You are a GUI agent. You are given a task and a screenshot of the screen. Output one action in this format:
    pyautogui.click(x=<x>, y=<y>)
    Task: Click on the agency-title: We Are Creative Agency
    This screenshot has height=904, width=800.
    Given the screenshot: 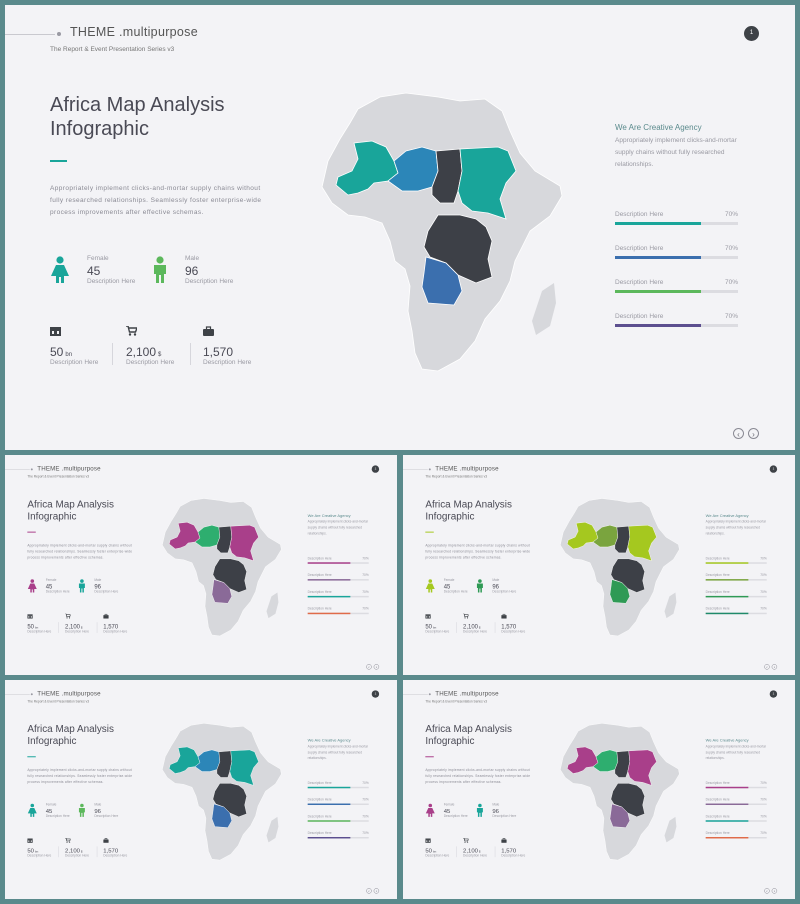 What is the action you would take?
    pyautogui.click(x=329, y=740)
    